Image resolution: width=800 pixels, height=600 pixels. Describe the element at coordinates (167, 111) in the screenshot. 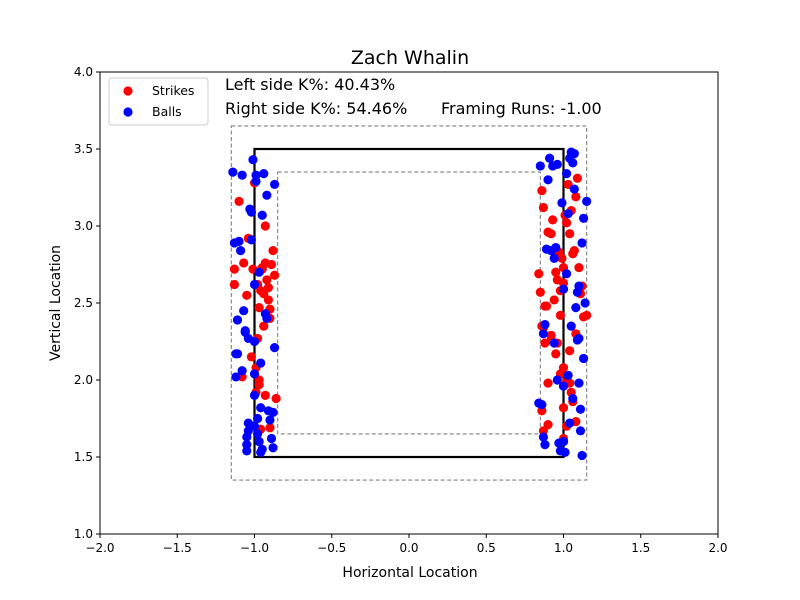

I see `legend-balls-label: Balls` at that location.